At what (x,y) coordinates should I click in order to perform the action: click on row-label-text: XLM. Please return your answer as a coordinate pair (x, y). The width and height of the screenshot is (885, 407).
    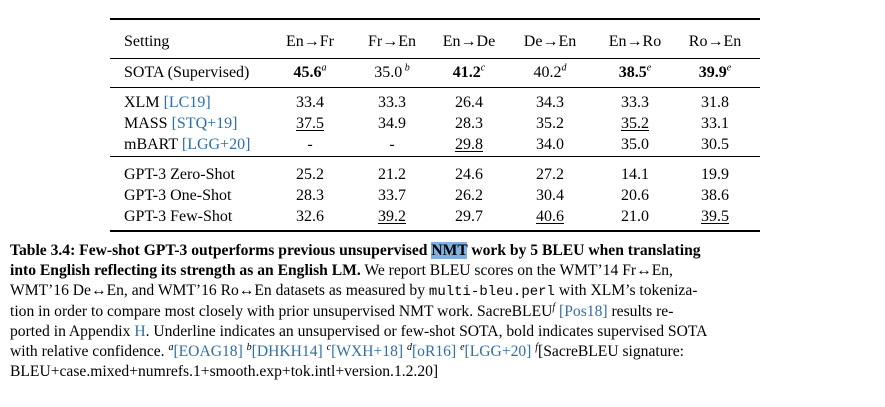
    Looking at the image, I should click on (144, 102).